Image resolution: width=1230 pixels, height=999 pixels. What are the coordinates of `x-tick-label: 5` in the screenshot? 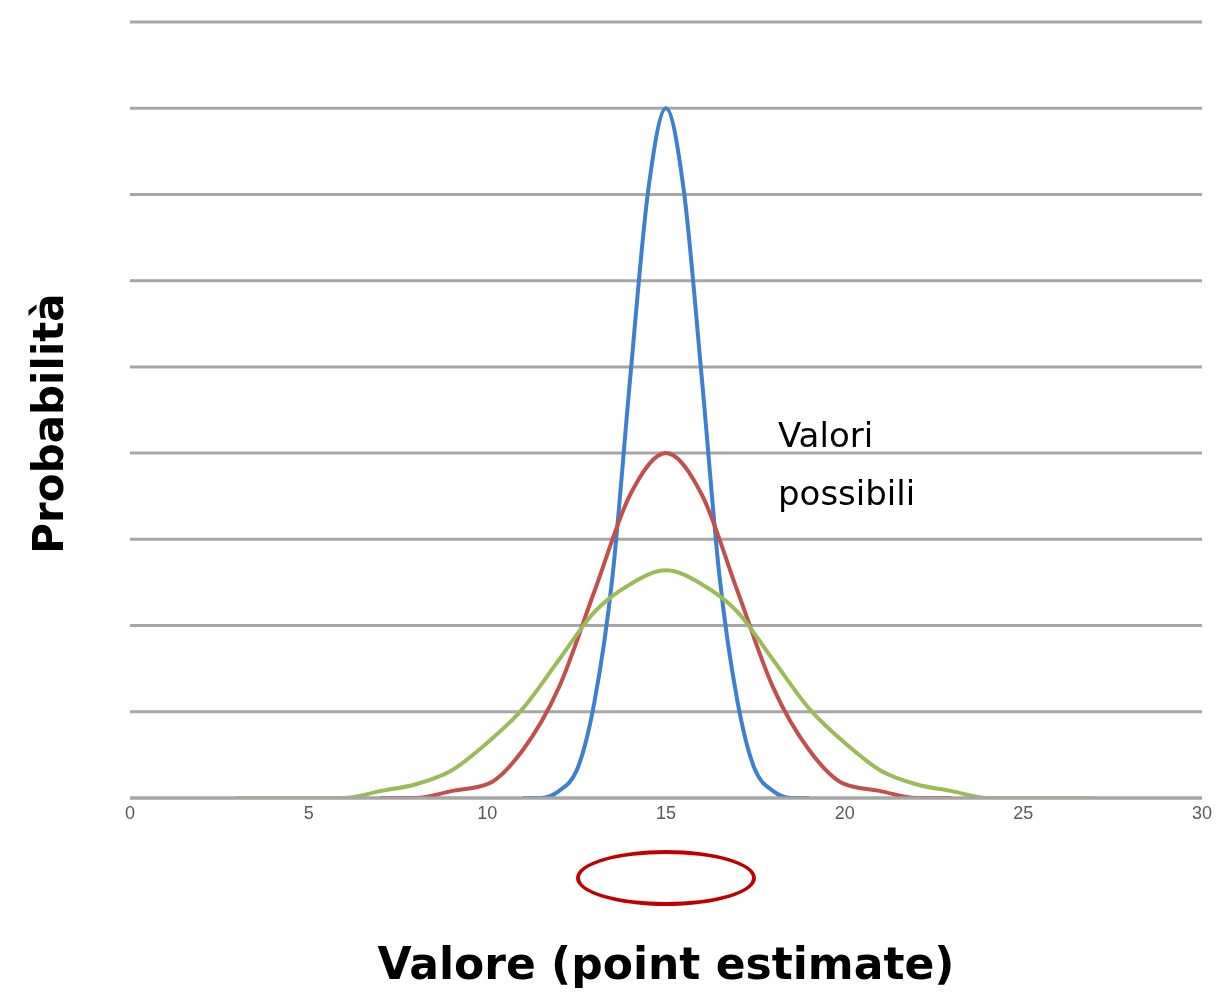 It's located at (308, 812).